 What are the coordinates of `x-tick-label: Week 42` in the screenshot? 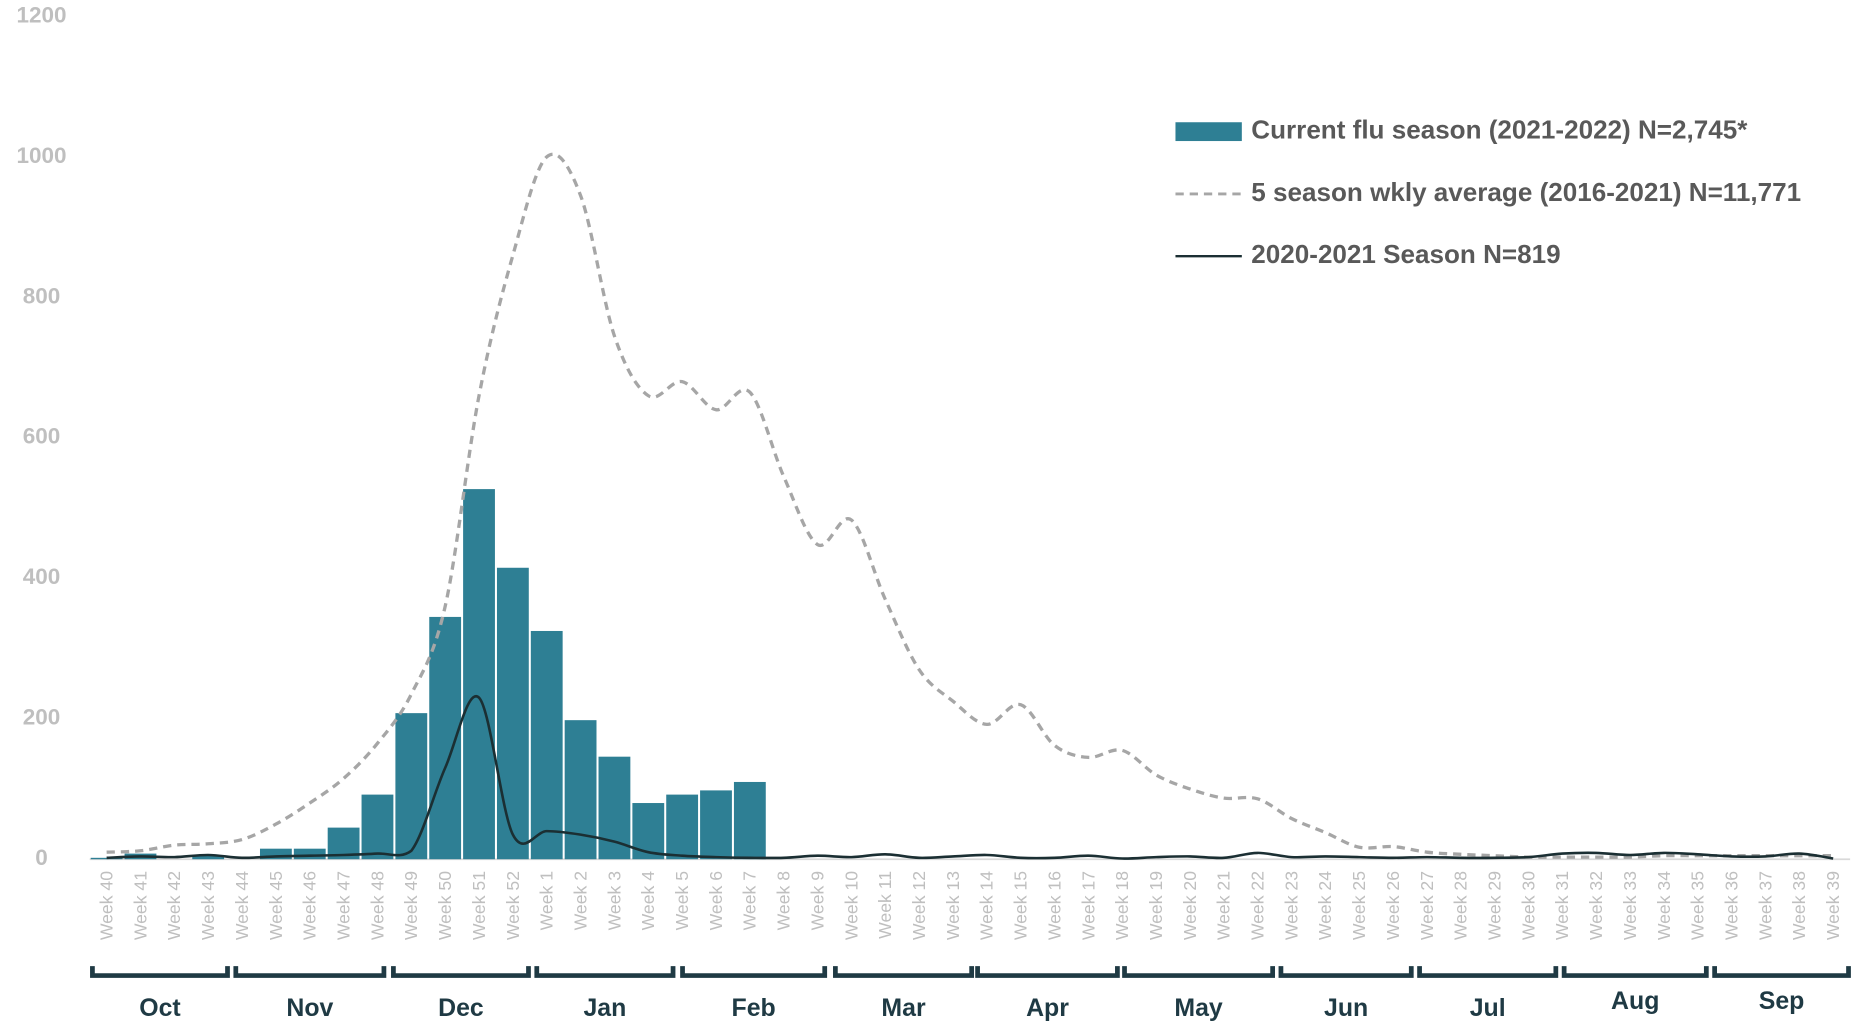 It's located at (174, 905).